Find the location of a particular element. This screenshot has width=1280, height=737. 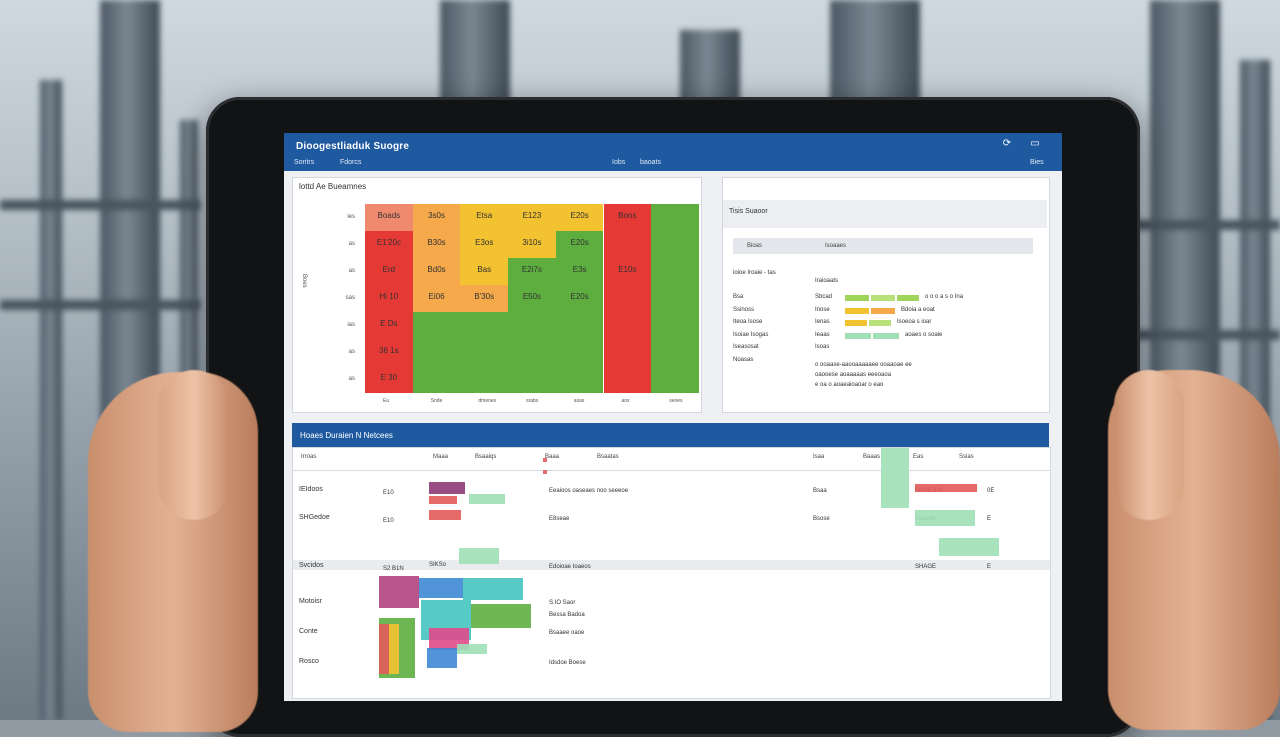

heatmap-cell: Hi 10 is located at coordinates (389, 298).